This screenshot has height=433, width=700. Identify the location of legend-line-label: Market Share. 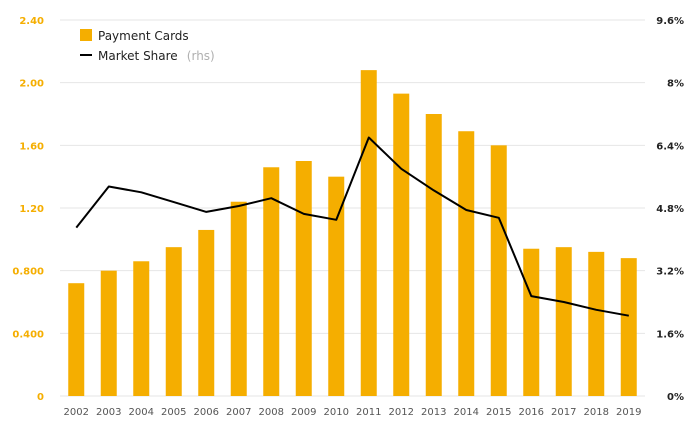
(138, 56).